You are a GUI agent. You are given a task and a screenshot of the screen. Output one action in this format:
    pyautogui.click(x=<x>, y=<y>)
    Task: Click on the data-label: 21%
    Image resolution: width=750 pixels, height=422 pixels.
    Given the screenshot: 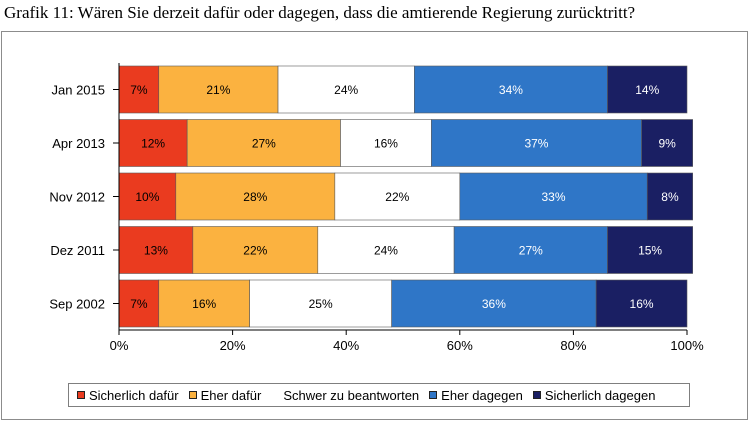 What is the action you would take?
    pyautogui.click(x=218, y=90)
    